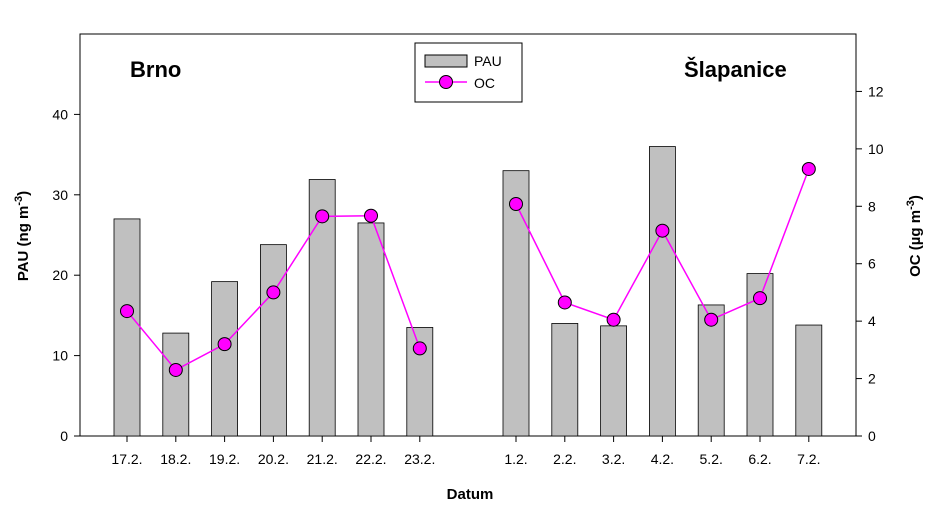  Describe the element at coordinates (60, 114) in the screenshot. I see `y-left-tick-label: 40` at that location.